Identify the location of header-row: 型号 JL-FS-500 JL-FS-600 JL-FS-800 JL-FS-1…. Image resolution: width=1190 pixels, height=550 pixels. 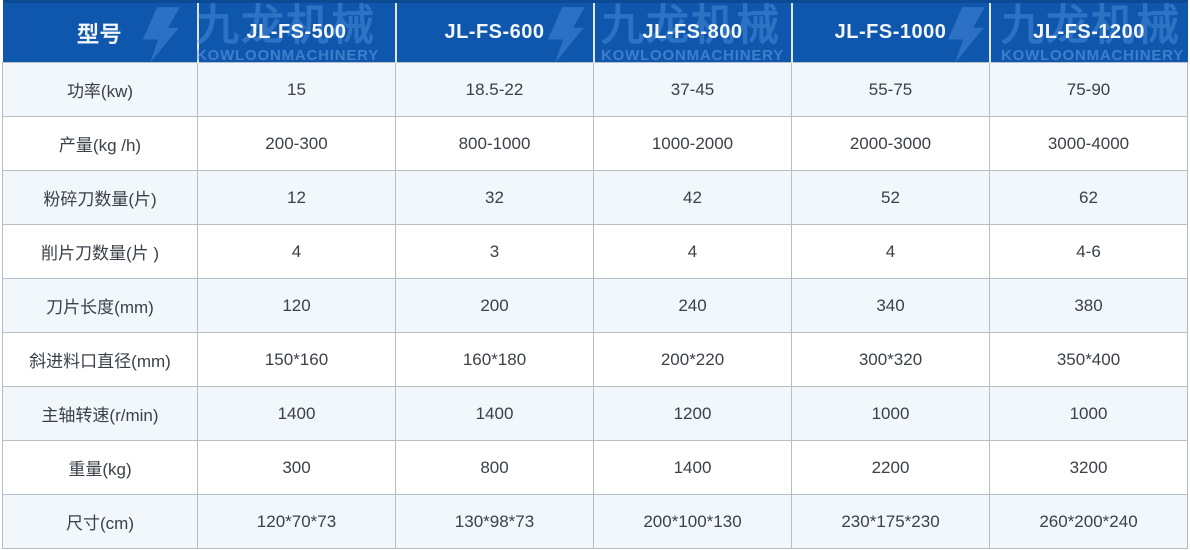
(595, 31).